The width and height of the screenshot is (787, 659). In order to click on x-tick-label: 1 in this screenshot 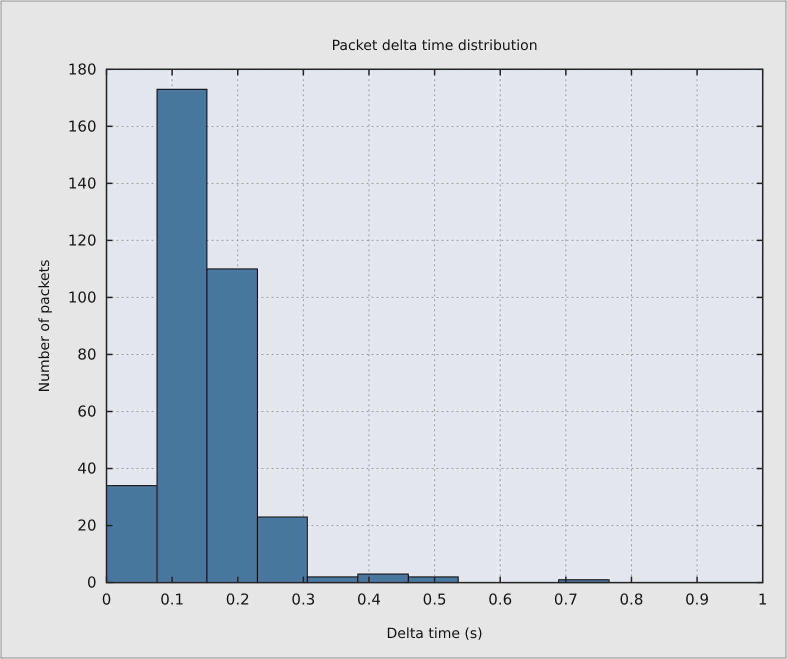, I will do `click(763, 599)`.